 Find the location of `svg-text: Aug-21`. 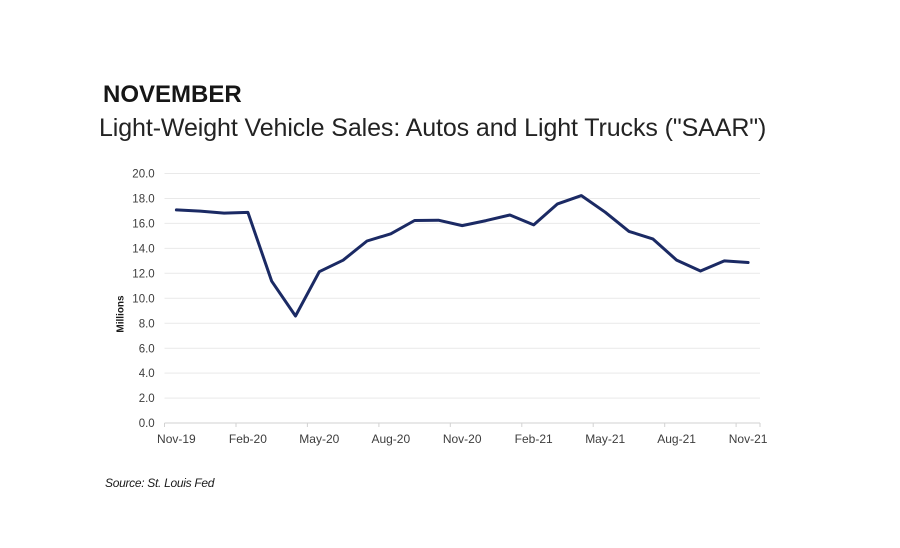

svg-text: Aug-21 is located at coordinates (676, 439).